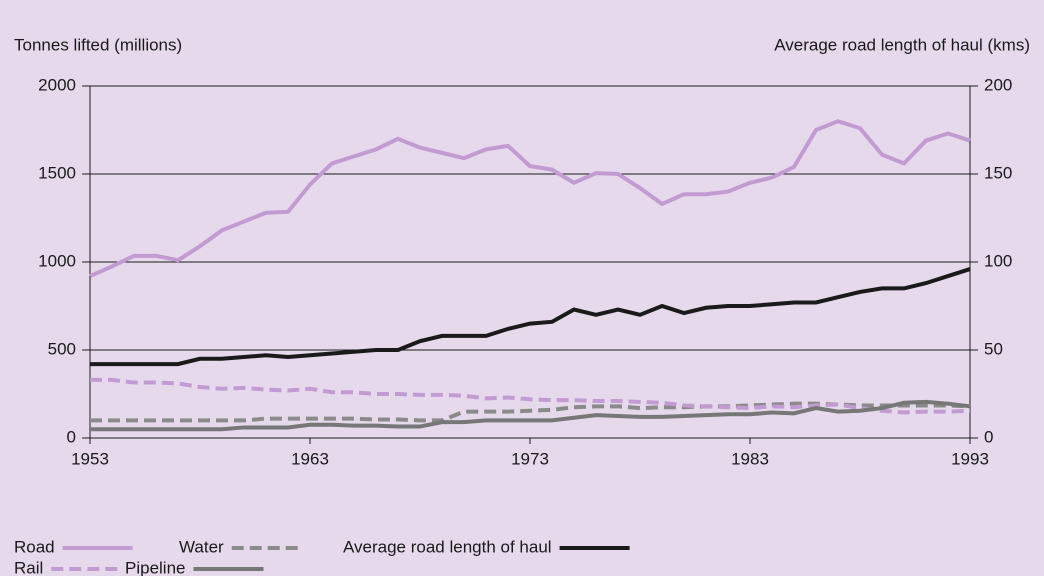 Image resolution: width=1044 pixels, height=576 pixels. I want to click on legend-label: Pipeline, so click(155, 567).